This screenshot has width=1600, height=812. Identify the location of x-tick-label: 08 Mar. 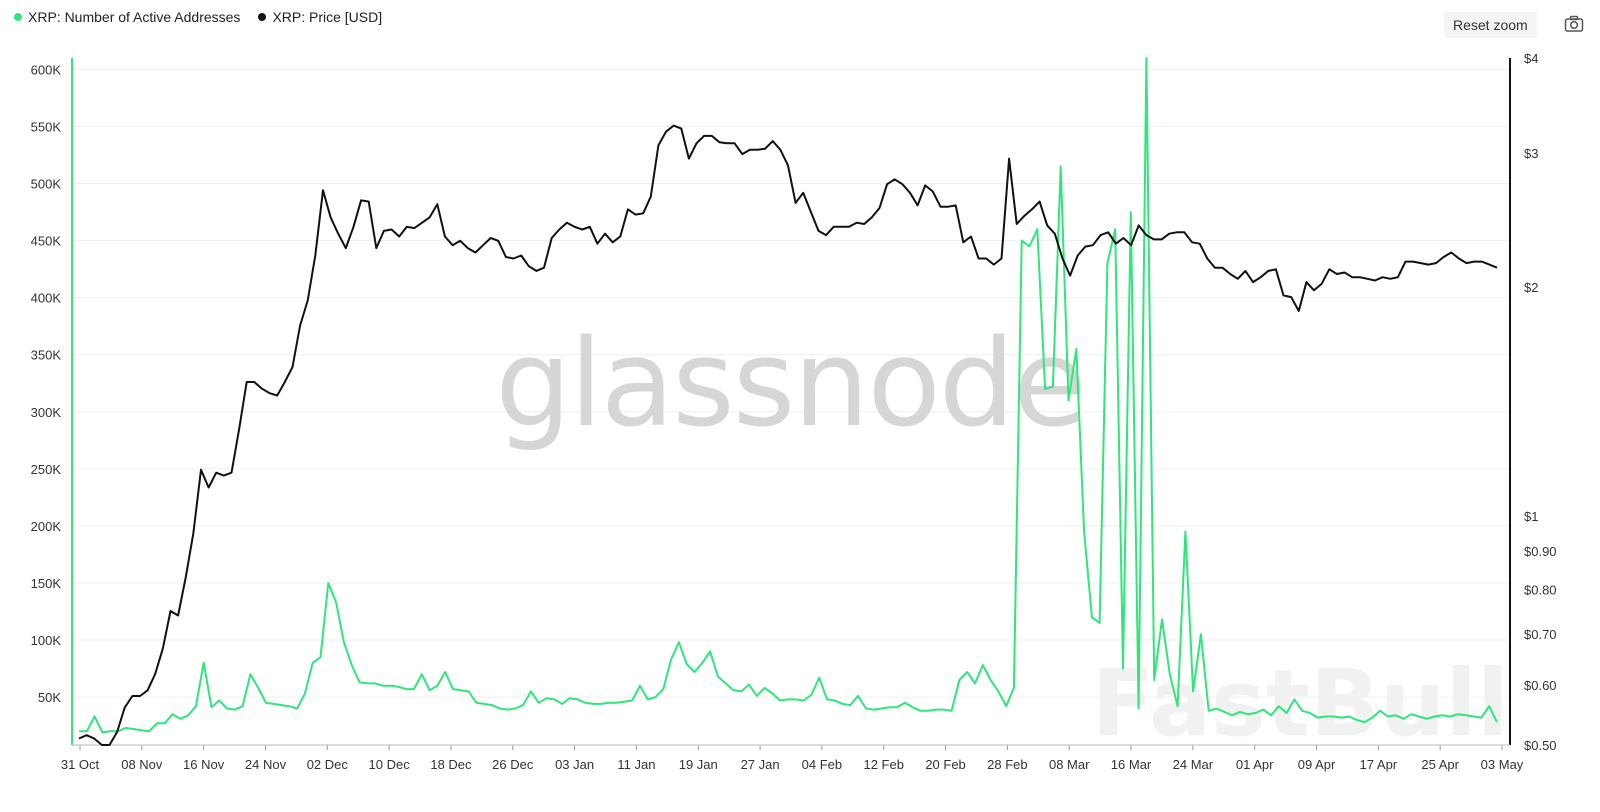
(1069, 764).